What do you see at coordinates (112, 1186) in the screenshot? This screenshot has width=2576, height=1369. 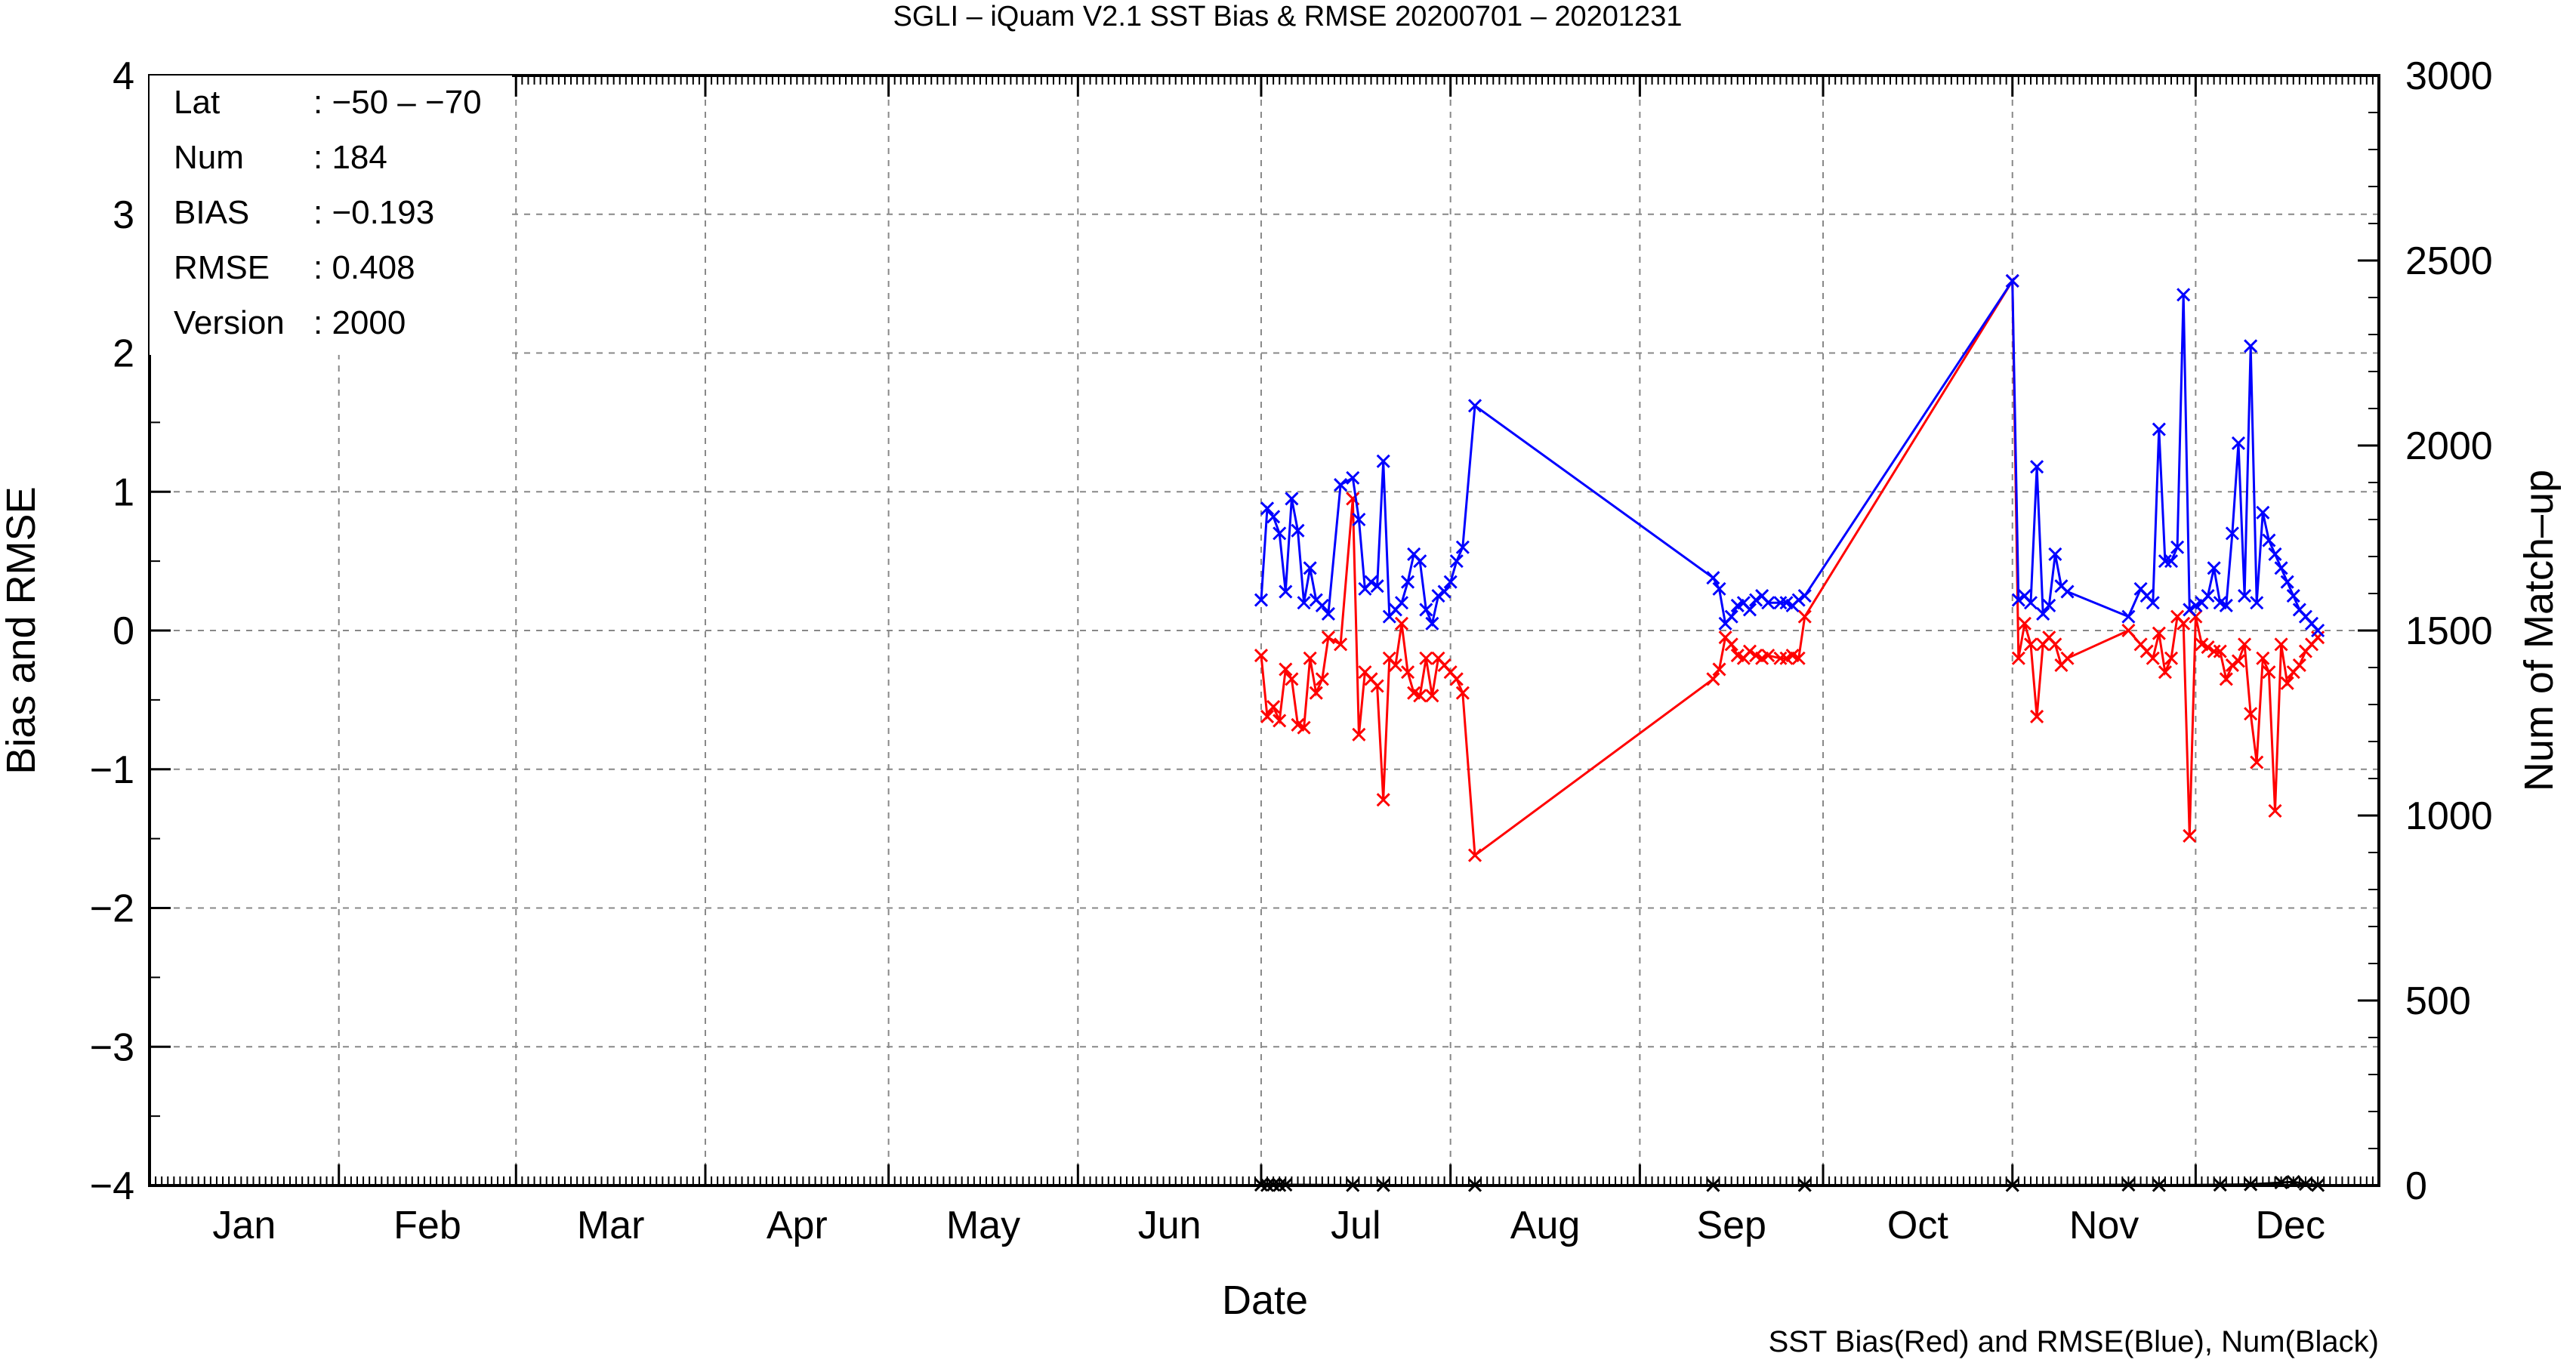 I see `y-tick-label: −4` at bounding box center [112, 1186].